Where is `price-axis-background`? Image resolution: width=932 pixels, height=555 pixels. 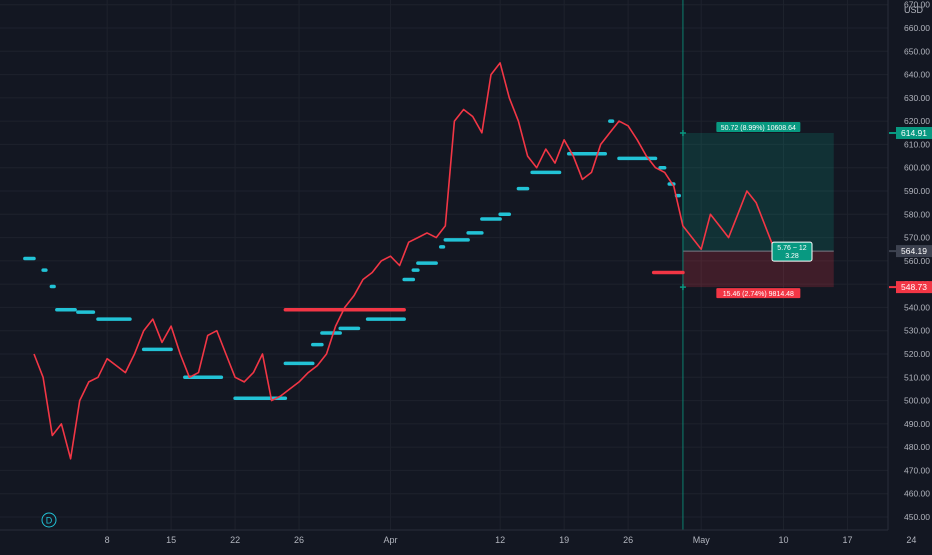
price-axis-background is located at coordinates (910, 265).